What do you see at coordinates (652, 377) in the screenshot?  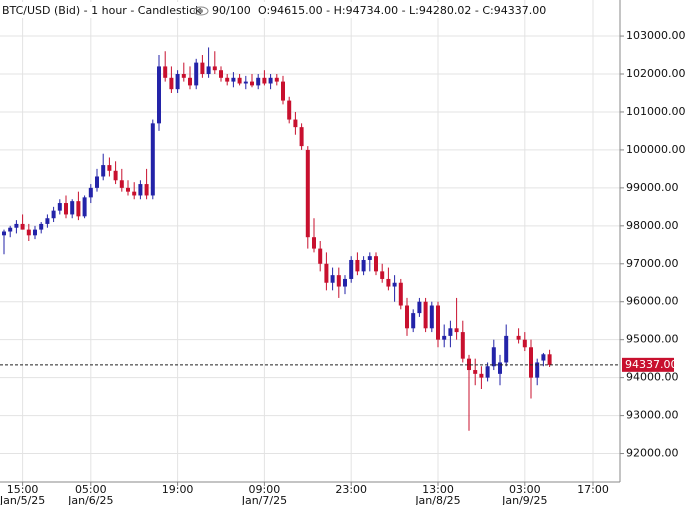 I see `y-tick-label: 94000.00` at bounding box center [652, 377].